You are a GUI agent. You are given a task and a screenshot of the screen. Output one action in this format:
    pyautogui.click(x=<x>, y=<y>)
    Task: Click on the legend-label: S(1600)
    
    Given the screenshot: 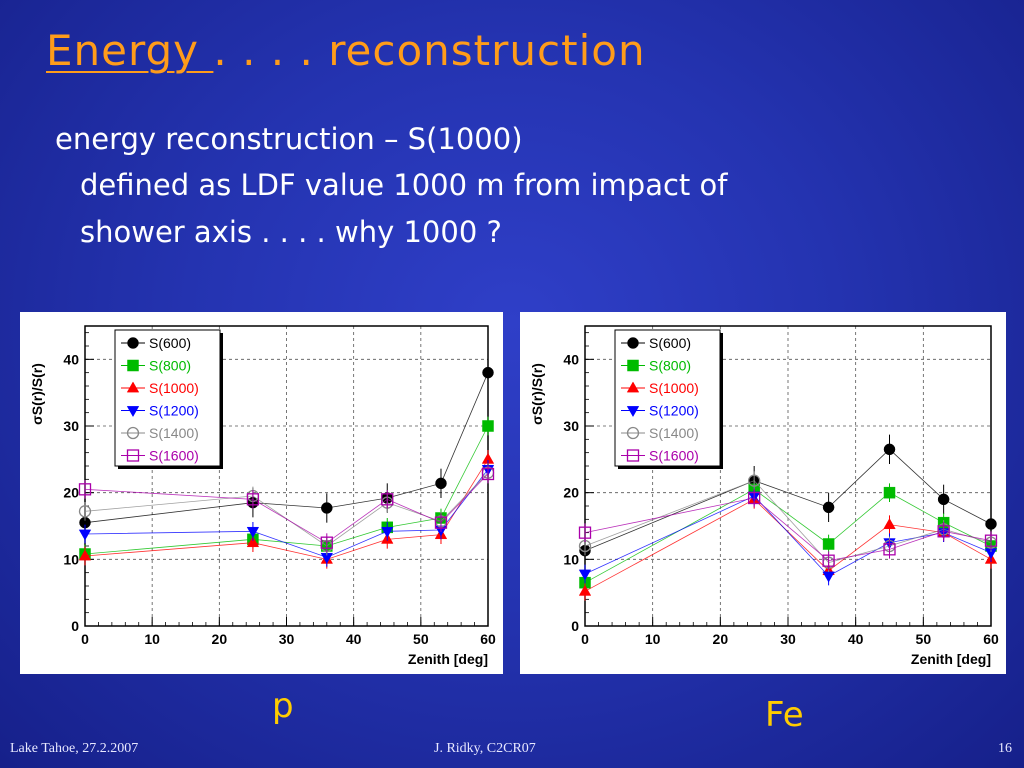 What is the action you would take?
    pyautogui.click(x=174, y=456)
    